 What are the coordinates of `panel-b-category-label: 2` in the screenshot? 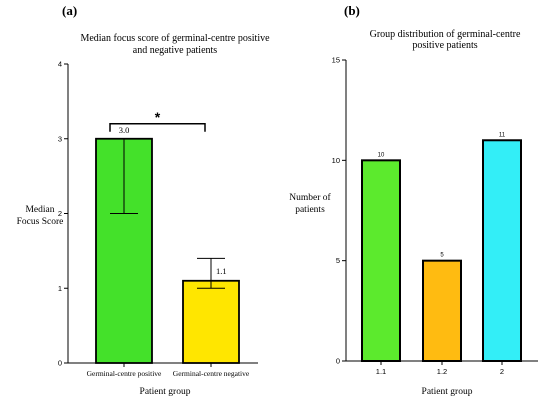 It's located at (502, 371).